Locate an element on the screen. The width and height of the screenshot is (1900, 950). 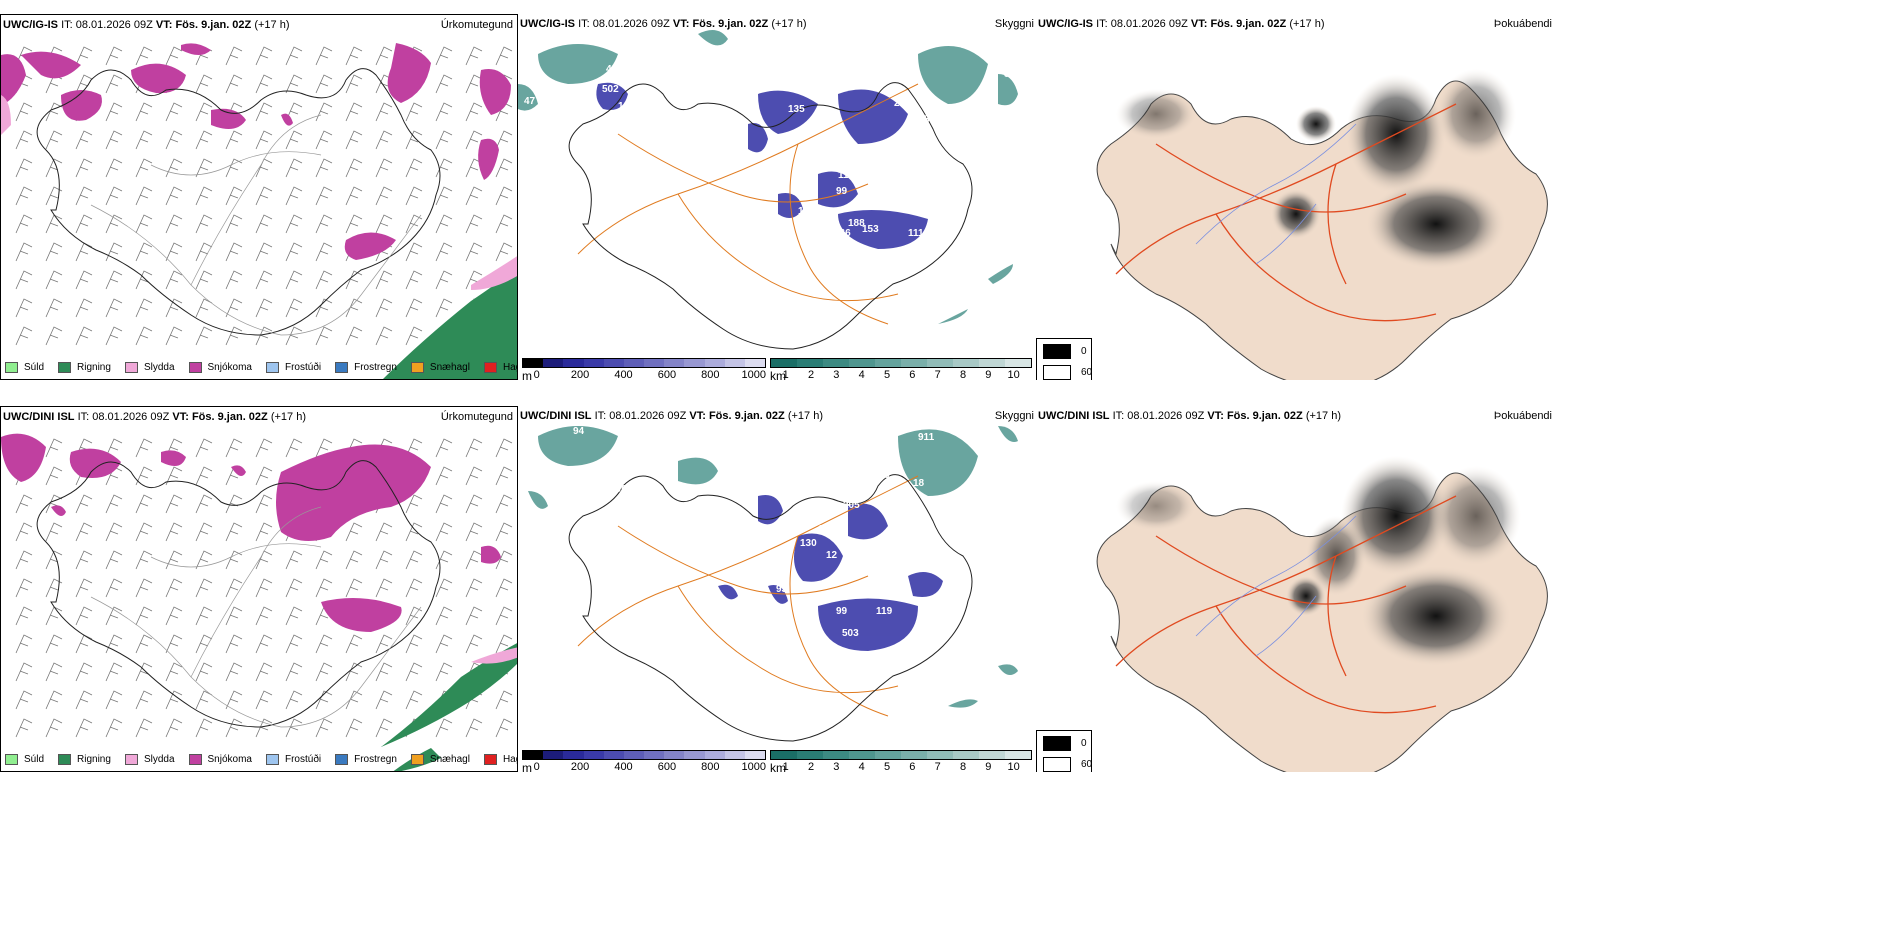
fog-legend-row-low: 0 is located at coordinates (1065, 743).